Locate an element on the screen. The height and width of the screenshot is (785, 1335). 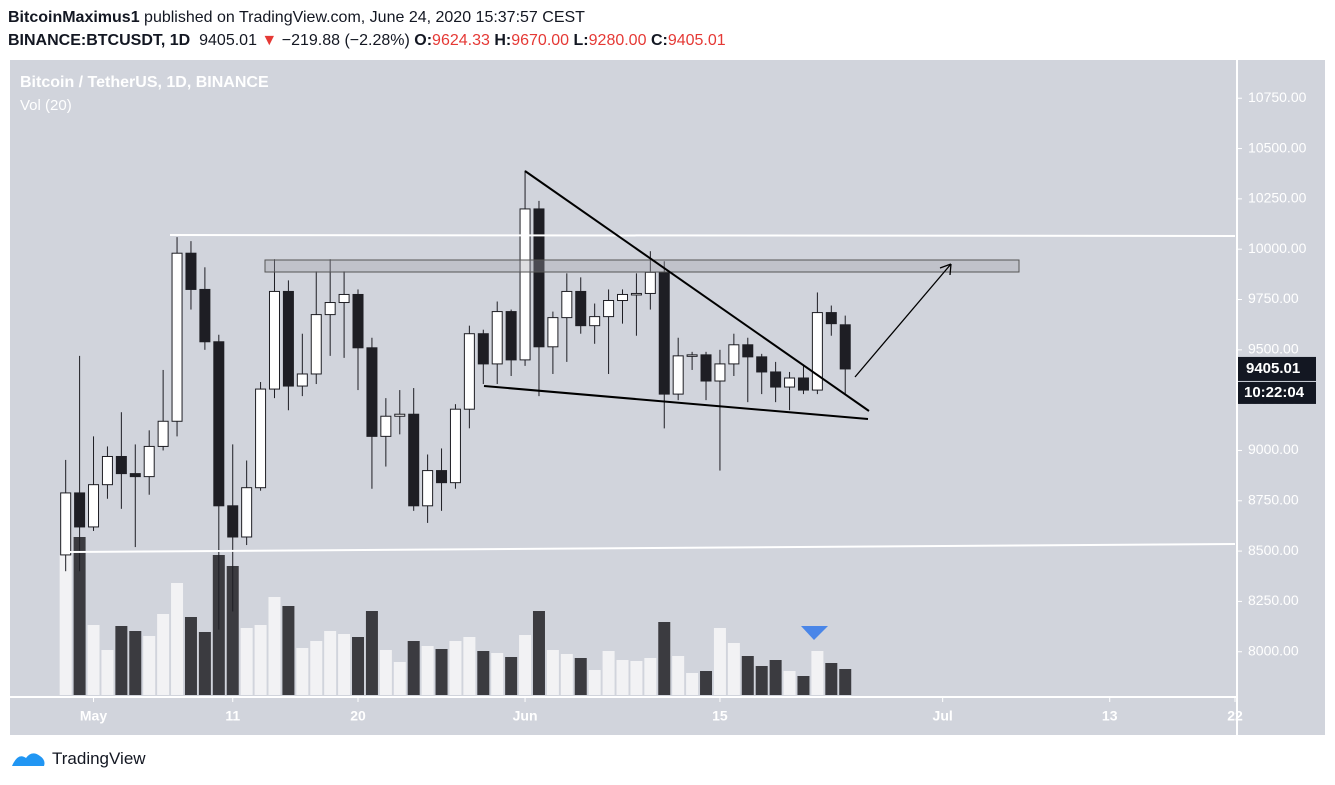
logo-text: TradingView is located at coordinates (99, 758).